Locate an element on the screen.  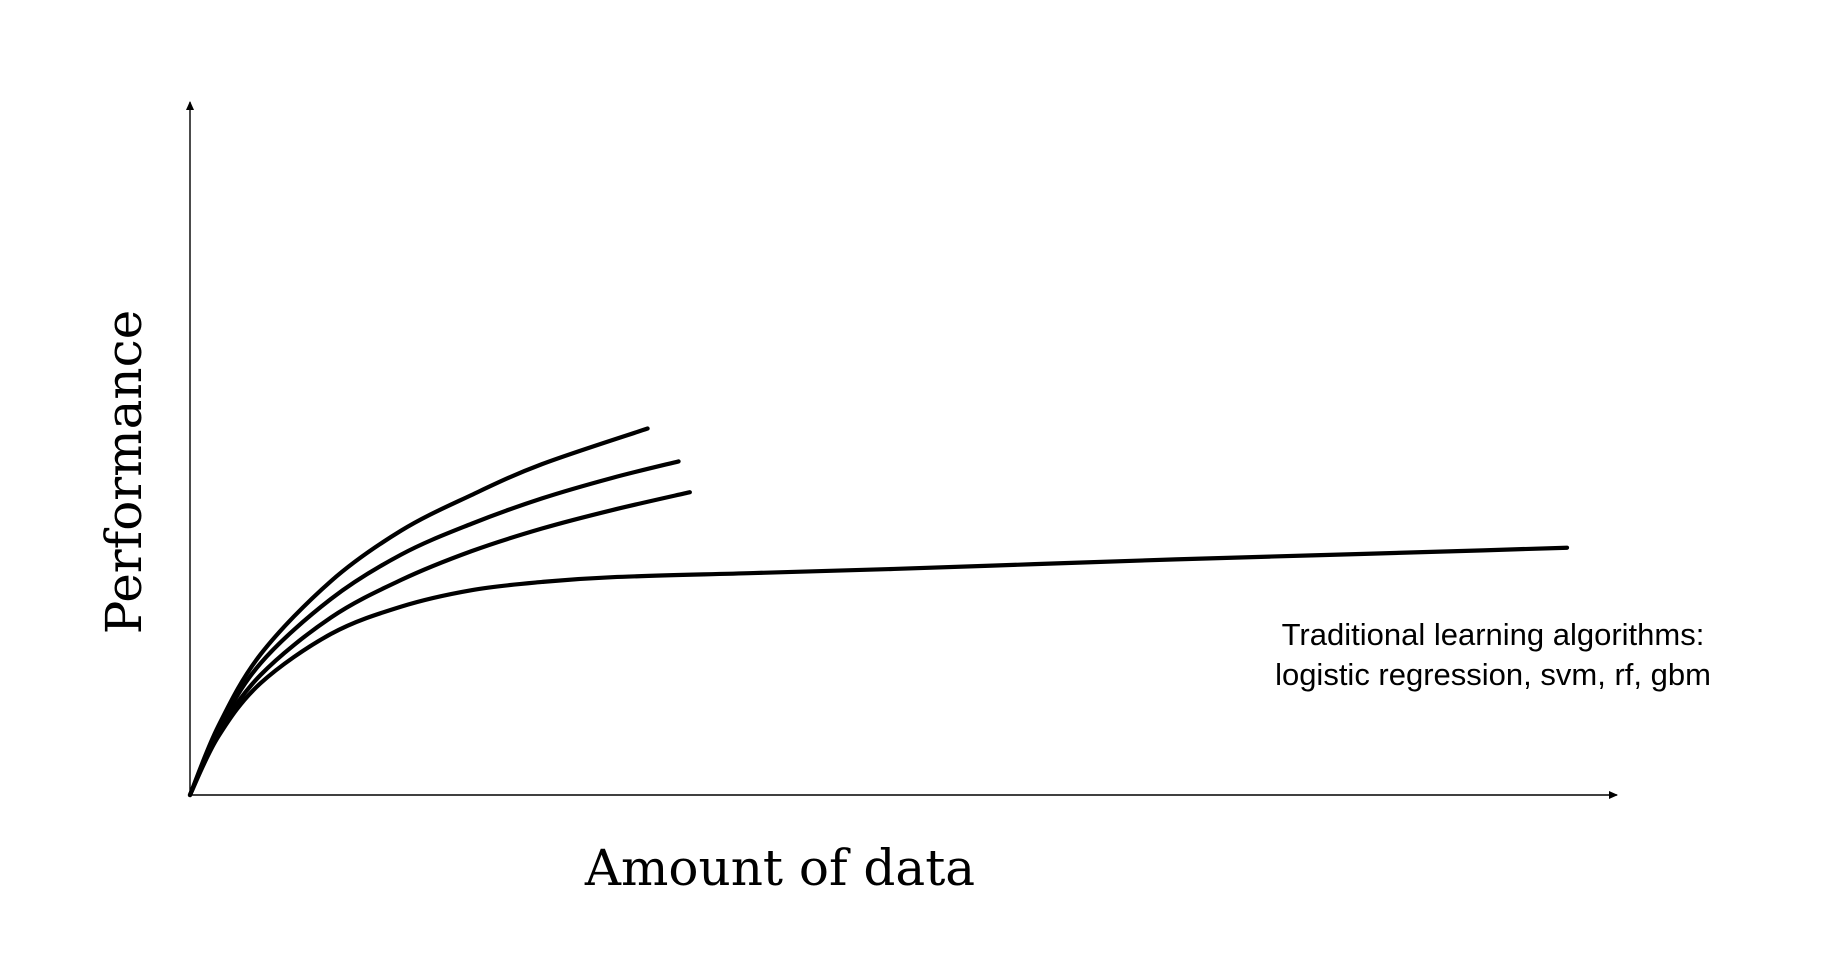
y-axis-label: Performance is located at coordinates (124, 472).